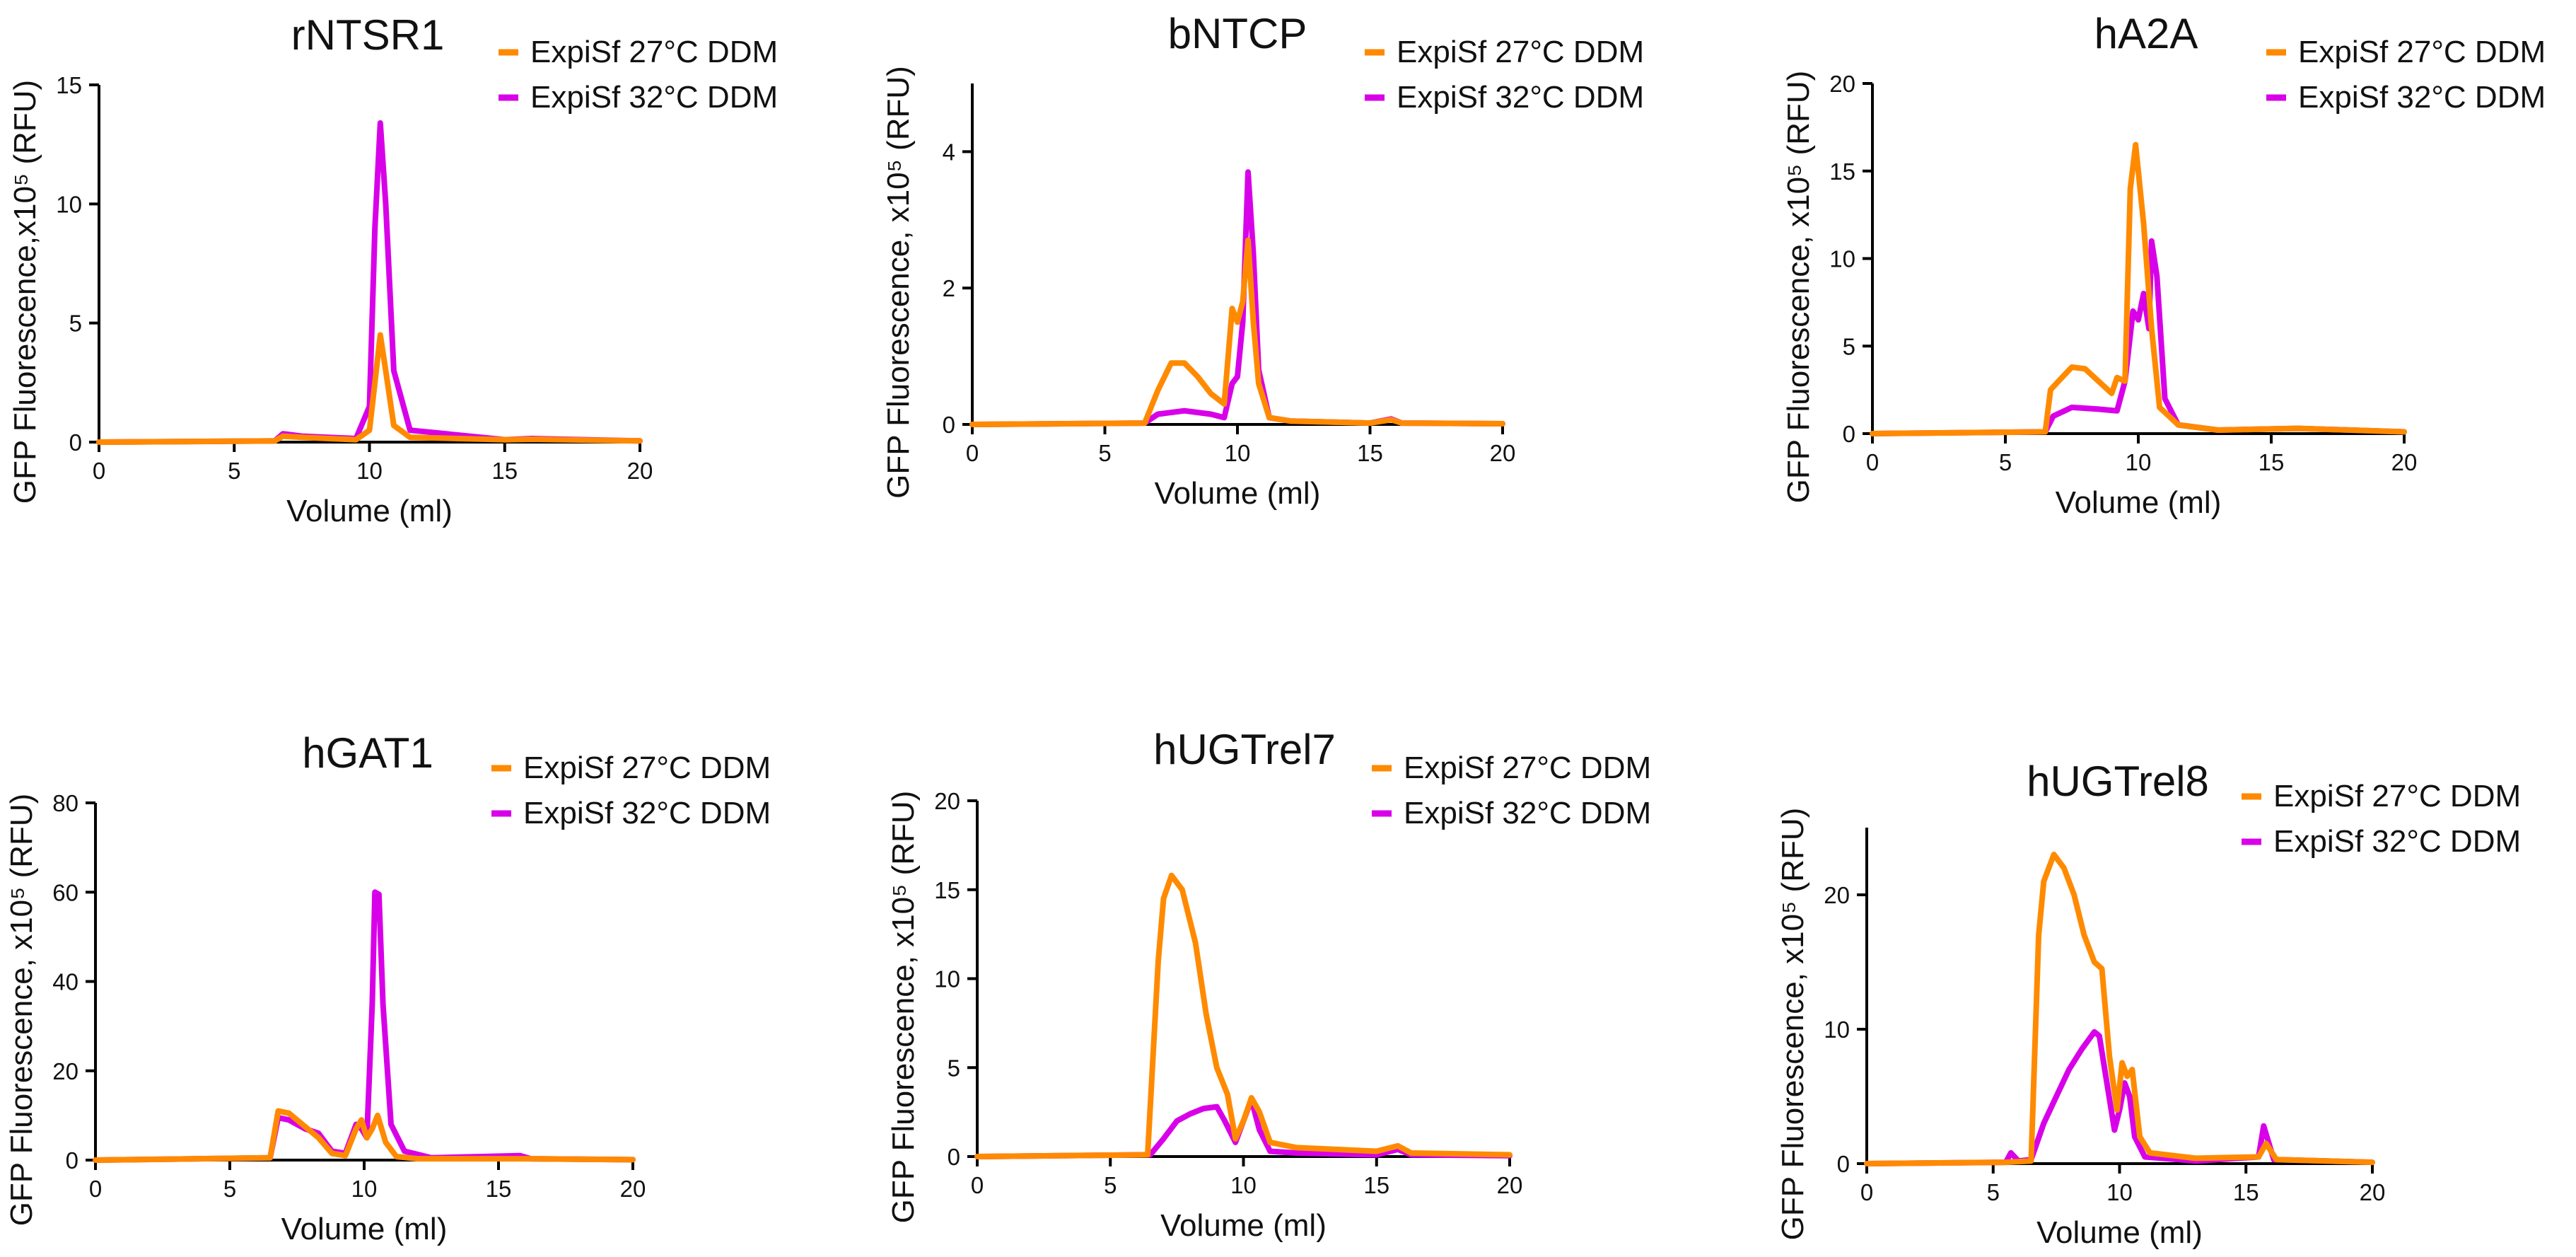 The height and width of the screenshot is (1257, 2576). I want to click on chart-title: hUGTrel7, so click(1244, 749).